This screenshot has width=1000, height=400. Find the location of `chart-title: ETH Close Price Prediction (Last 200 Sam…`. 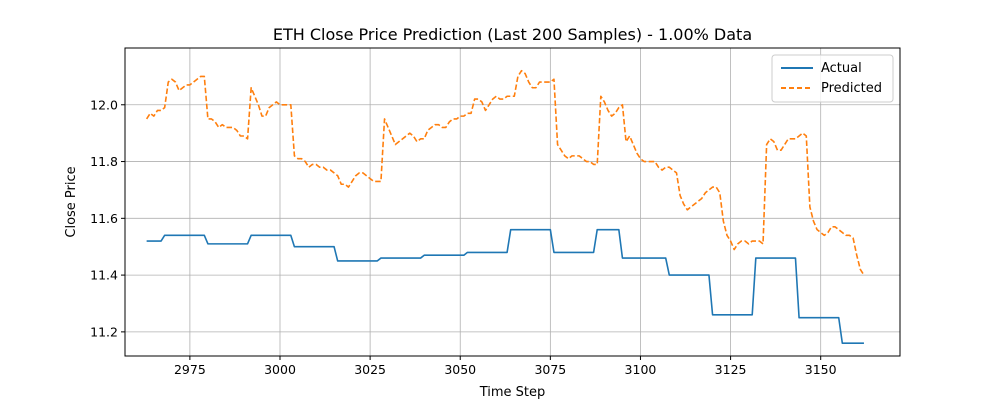

chart-title: ETH Close Price Prediction (Last 200 Sam… is located at coordinates (512, 34).